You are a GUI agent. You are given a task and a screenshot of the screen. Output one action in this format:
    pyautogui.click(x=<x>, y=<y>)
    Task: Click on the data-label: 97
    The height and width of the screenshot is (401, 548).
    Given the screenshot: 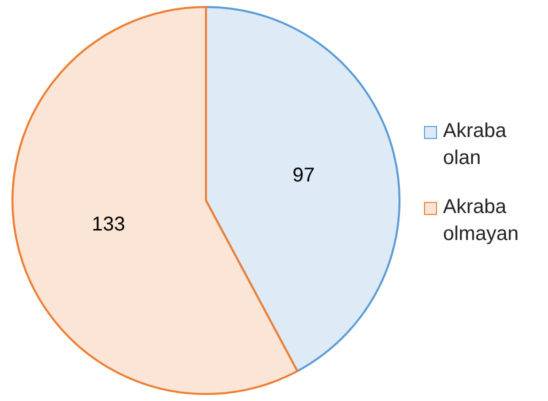 What is the action you would take?
    pyautogui.click(x=303, y=175)
    